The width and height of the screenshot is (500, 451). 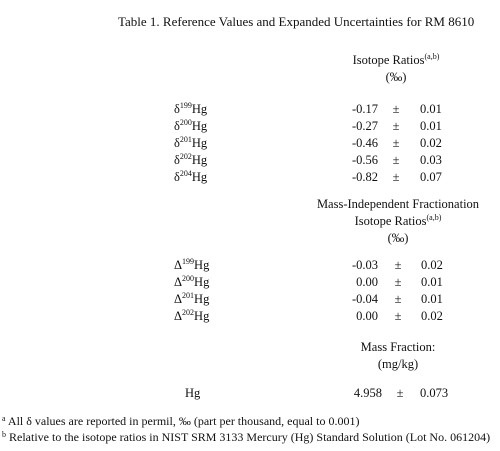 I want to click on mif-header-line2: Isotope Ratios, so click(x=390, y=221).